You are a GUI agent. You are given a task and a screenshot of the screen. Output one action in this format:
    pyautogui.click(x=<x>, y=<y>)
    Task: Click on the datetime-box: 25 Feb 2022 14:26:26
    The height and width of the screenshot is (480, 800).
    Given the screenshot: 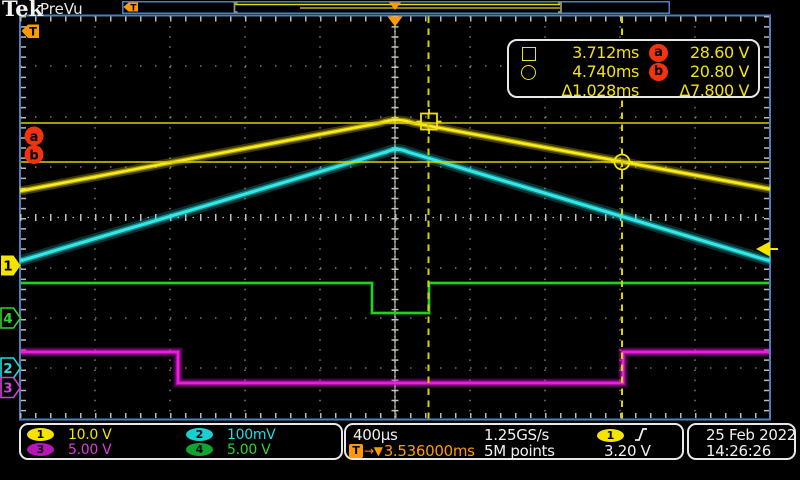 What is the action you would take?
    pyautogui.click(x=741, y=441)
    